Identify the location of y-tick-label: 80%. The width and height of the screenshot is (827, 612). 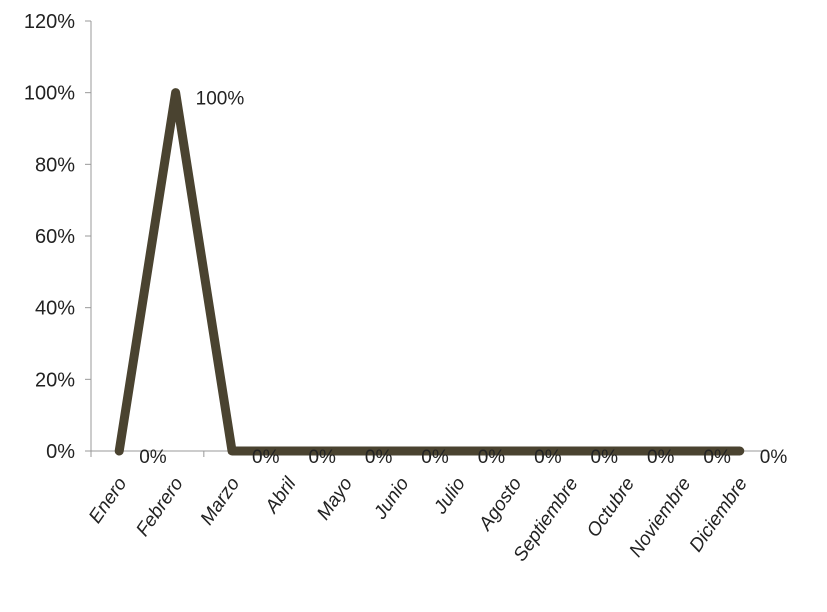
(55, 165).